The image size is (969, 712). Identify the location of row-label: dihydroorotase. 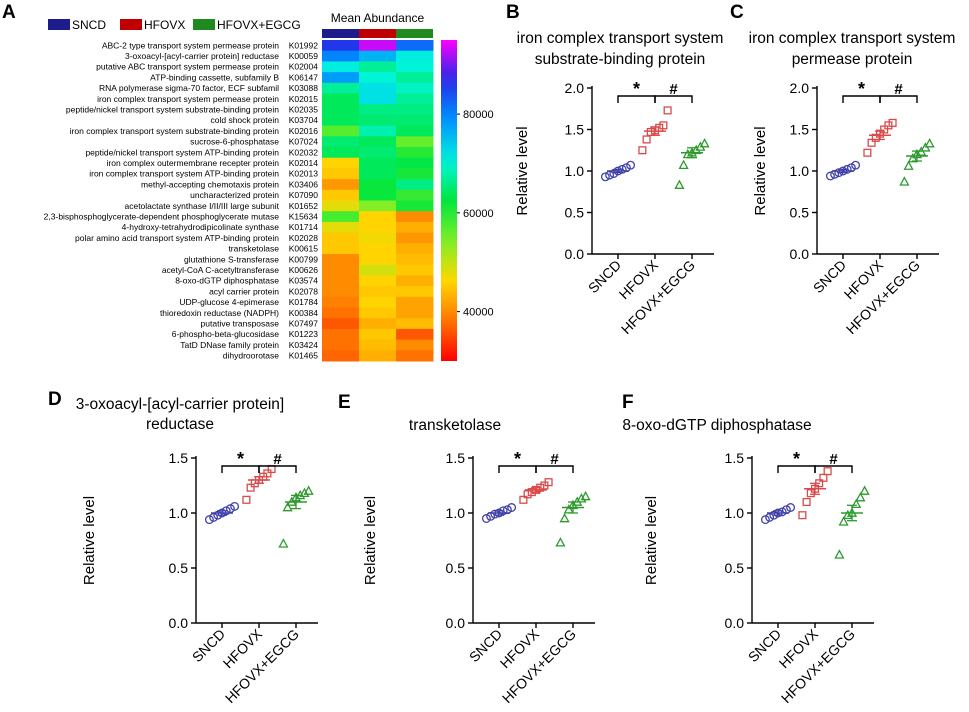
(251, 356).